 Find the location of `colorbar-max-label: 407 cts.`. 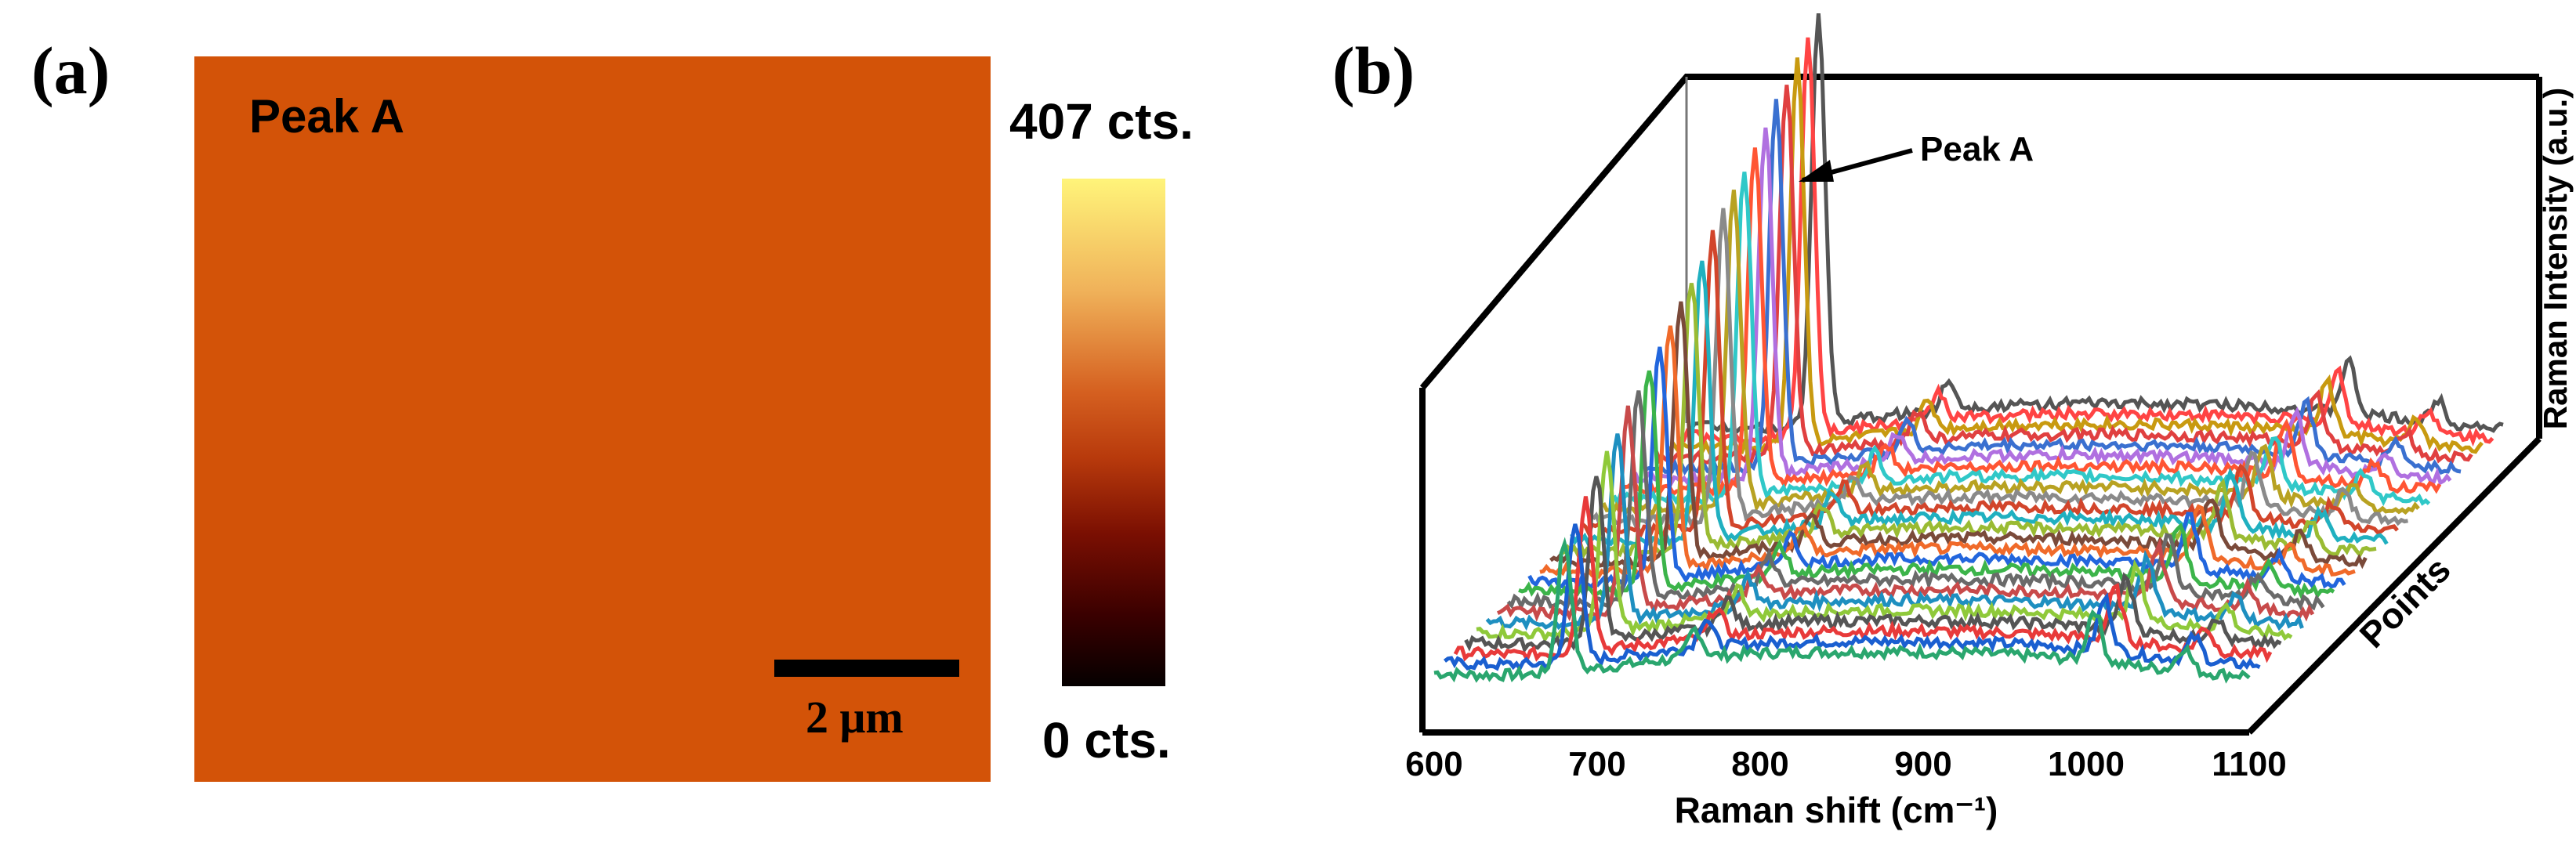

colorbar-max-label: 407 cts. is located at coordinates (1101, 121).